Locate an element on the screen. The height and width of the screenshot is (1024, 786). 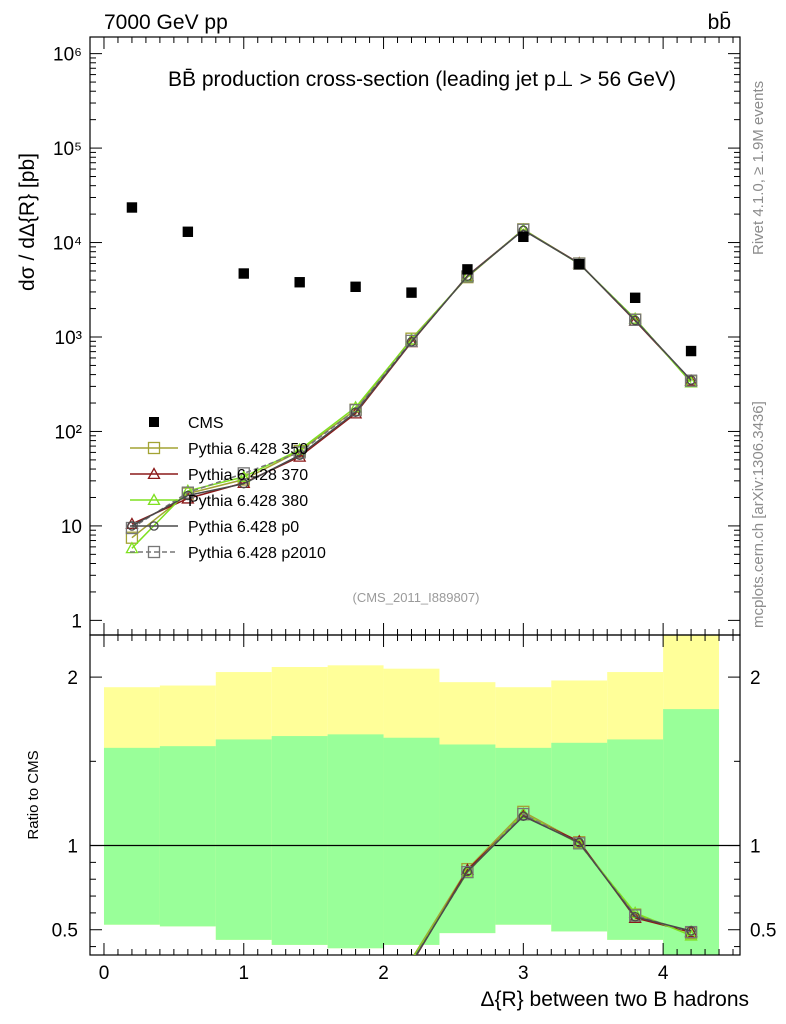
x-tick-label: 4 is located at coordinates (663, 973).